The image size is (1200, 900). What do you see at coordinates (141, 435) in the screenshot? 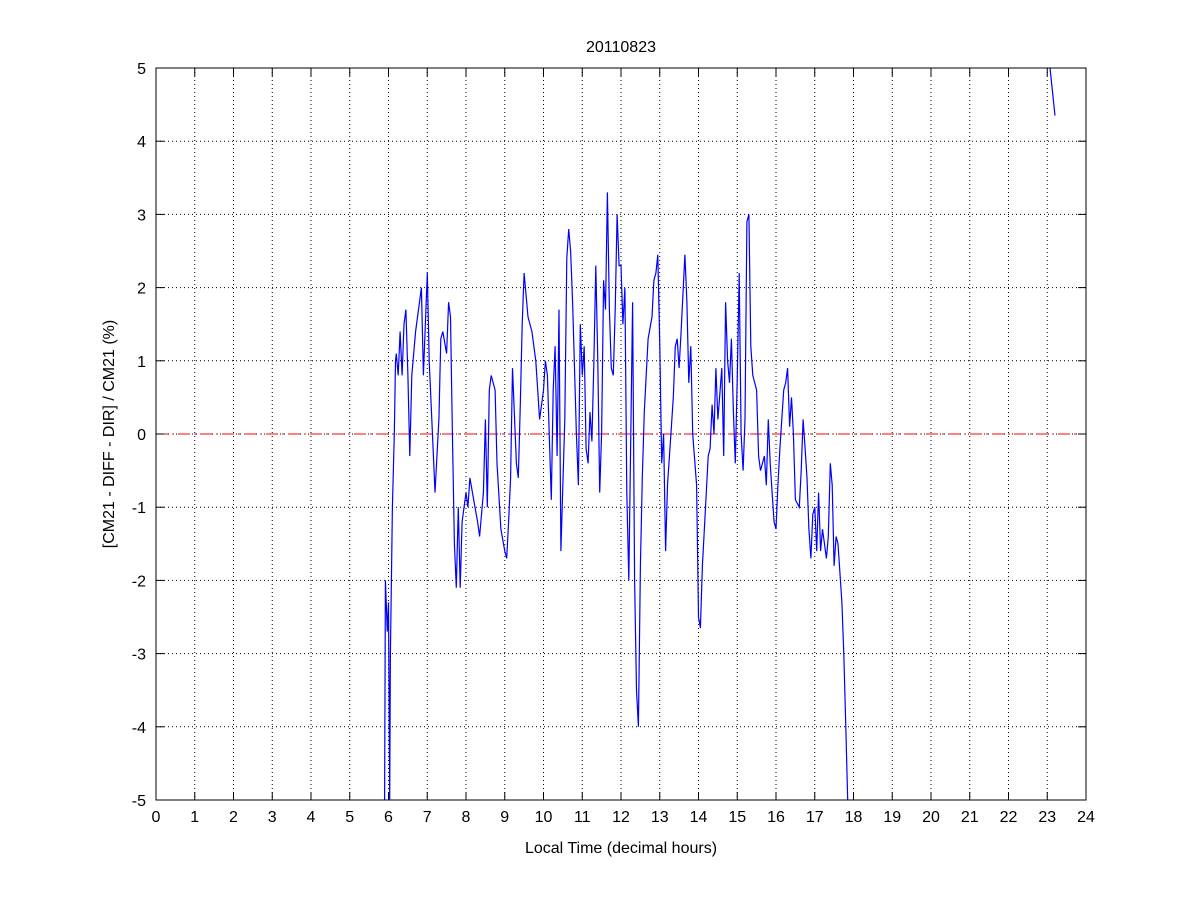
I see `y-tick-label: 0` at bounding box center [141, 435].